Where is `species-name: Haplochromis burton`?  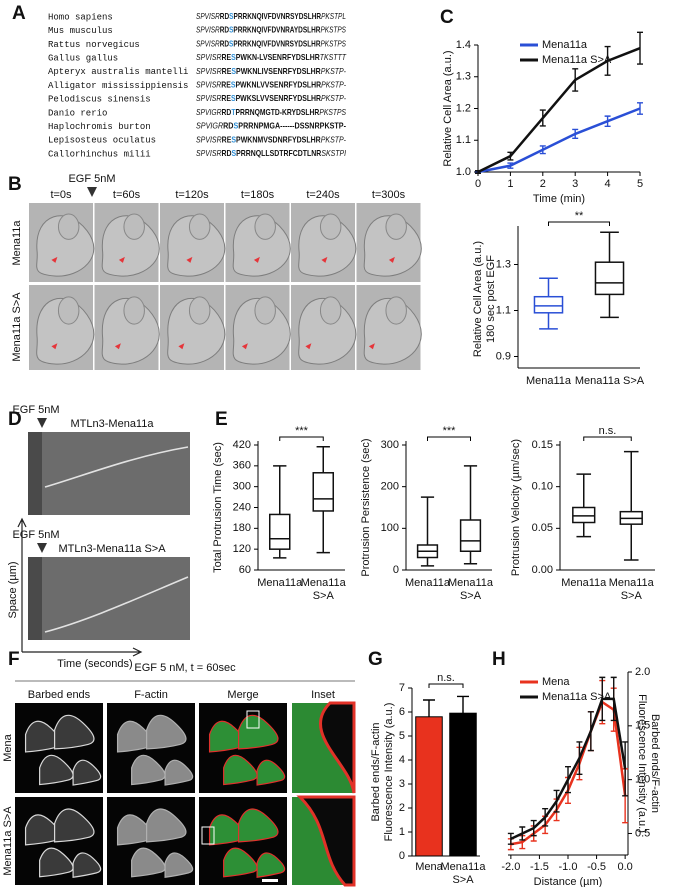
species-name: Haplochromis burton is located at coordinates (99, 127).